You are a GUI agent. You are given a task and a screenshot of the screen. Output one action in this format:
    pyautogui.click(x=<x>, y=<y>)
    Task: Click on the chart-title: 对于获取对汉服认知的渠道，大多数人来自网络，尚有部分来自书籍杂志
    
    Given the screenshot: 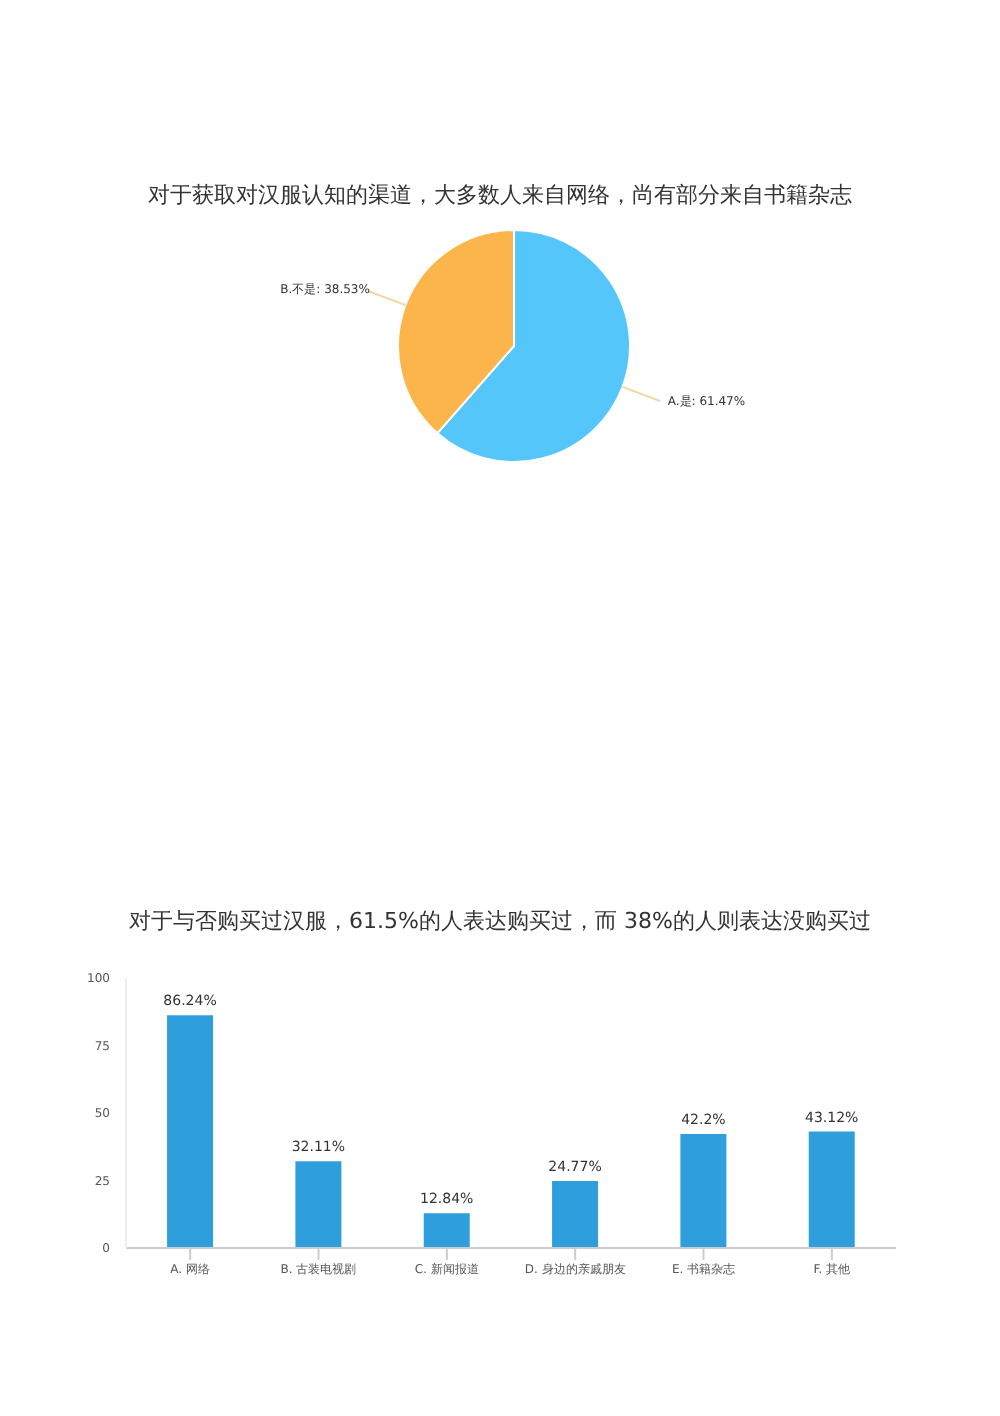 What is the action you would take?
    pyautogui.click(x=500, y=196)
    